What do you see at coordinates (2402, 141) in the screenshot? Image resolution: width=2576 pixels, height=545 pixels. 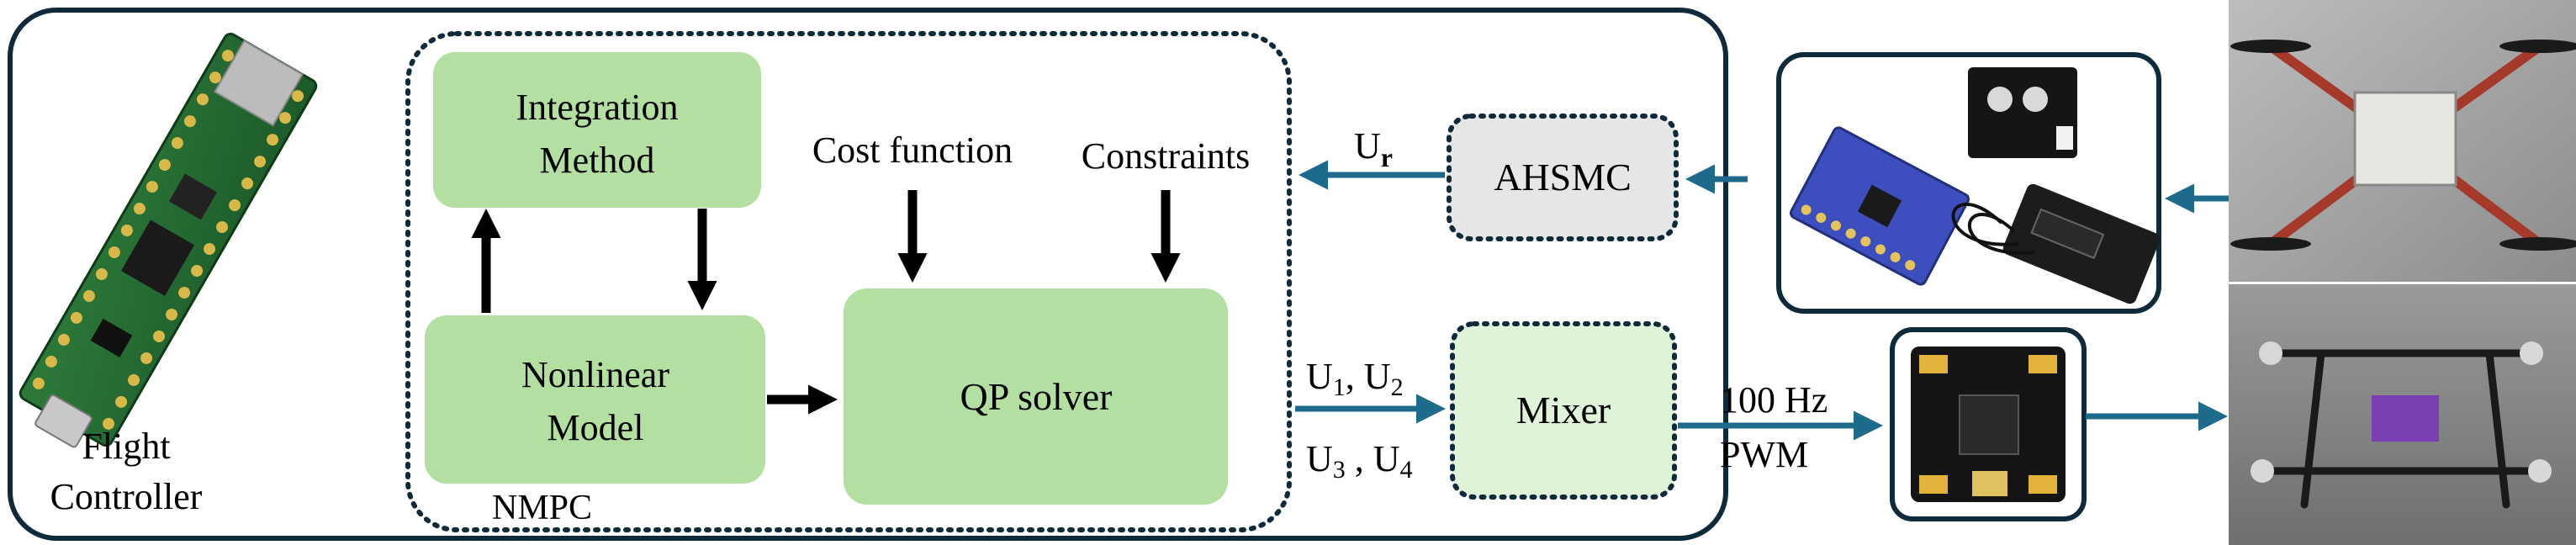 I see `quadrotor-photo-top` at bounding box center [2402, 141].